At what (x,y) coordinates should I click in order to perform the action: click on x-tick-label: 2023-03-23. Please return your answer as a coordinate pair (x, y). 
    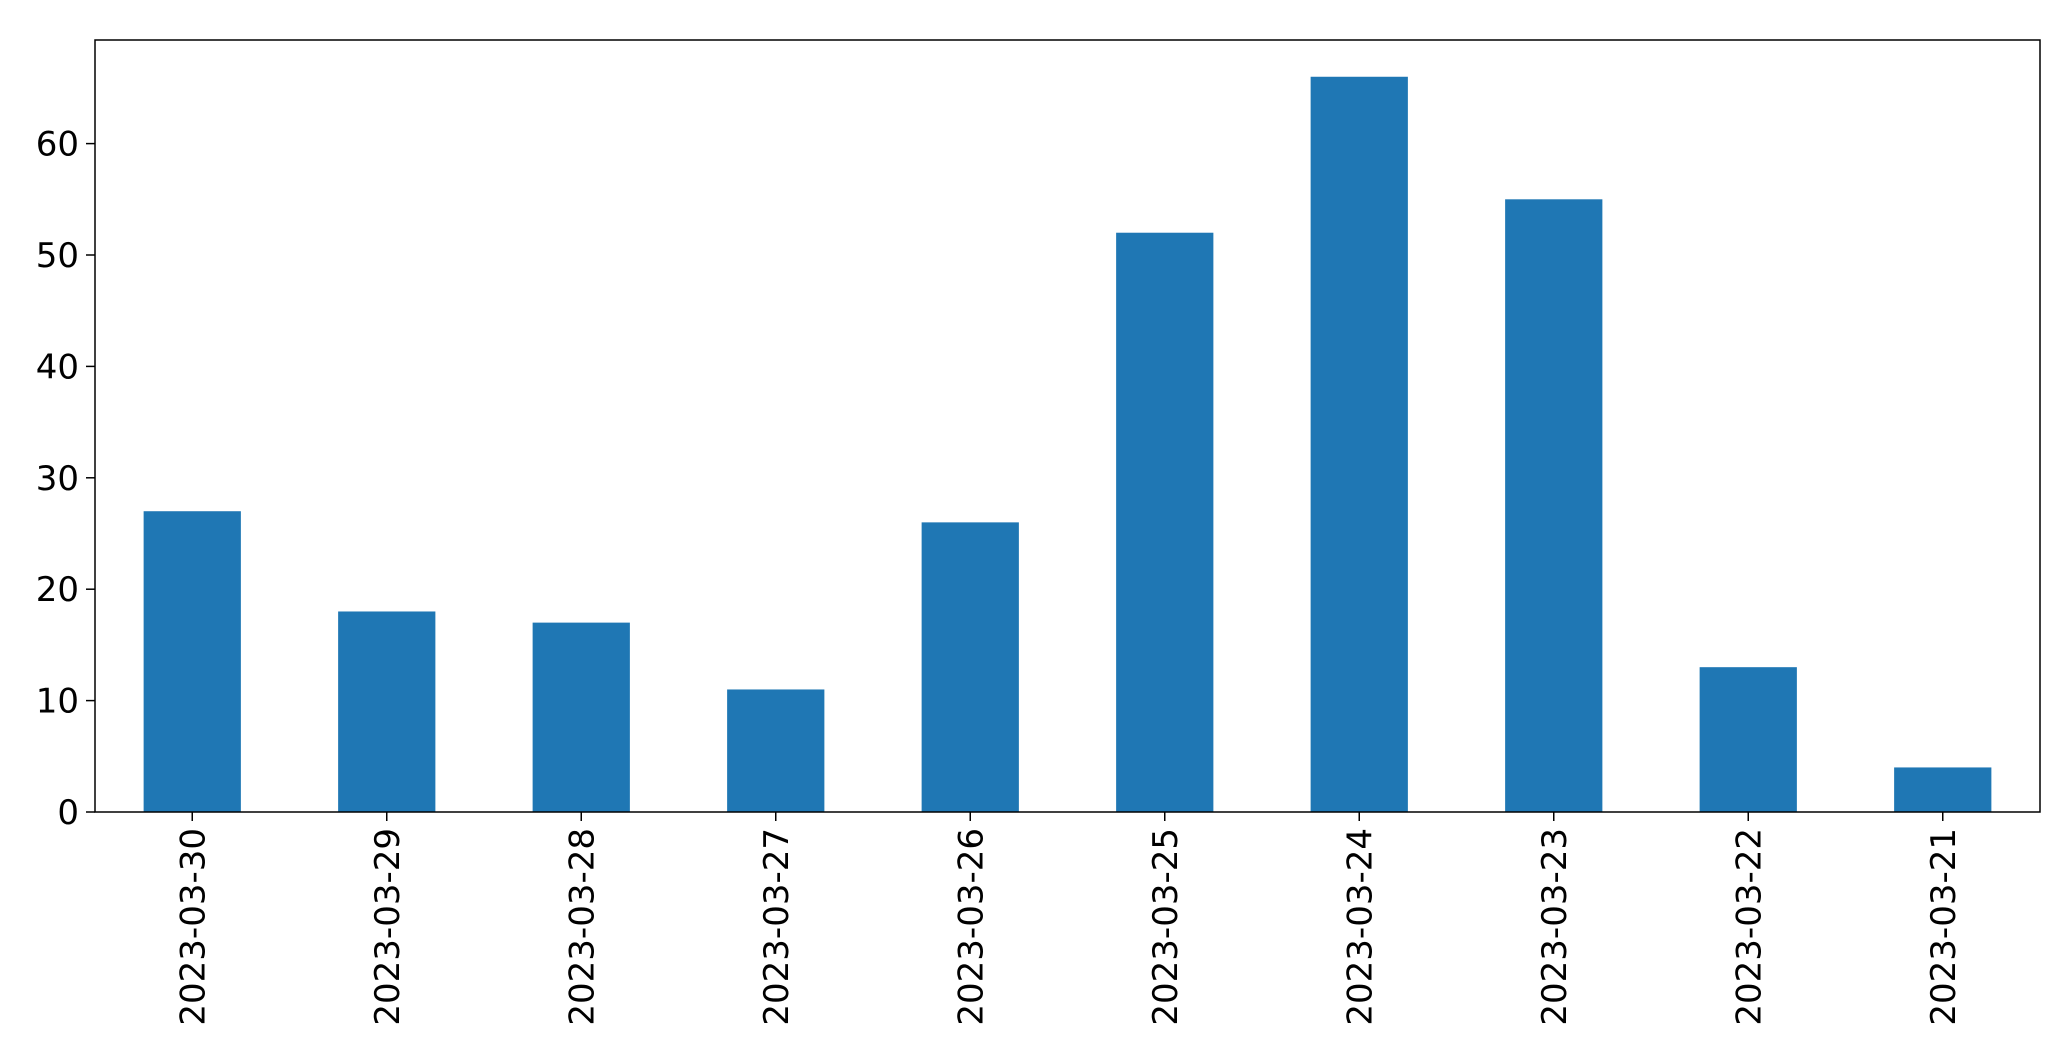
    Looking at the image, I should click on (1555, 927).